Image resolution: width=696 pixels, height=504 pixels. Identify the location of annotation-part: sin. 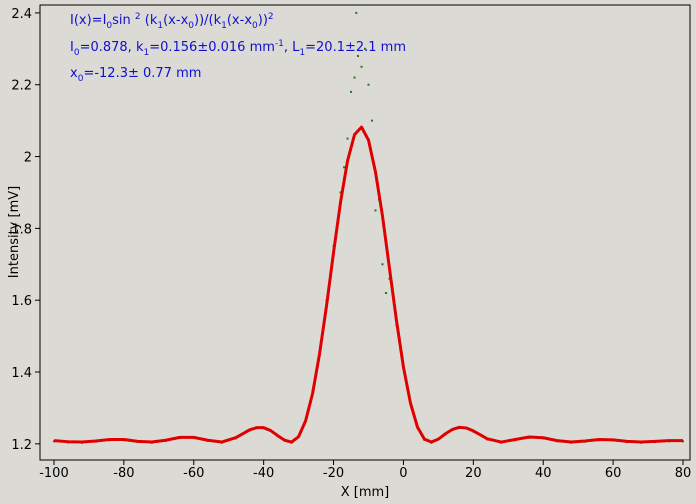
(123, 20).